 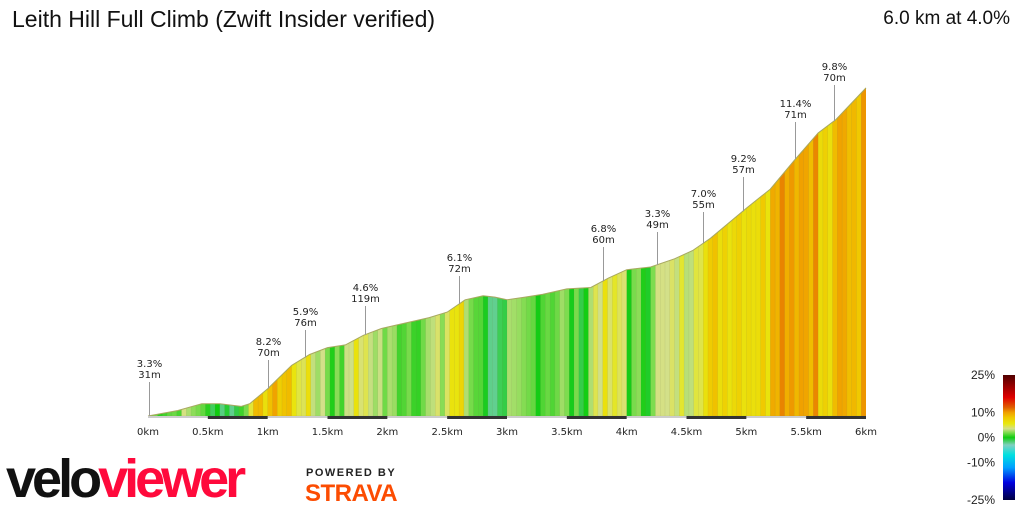 I want to click on x-tick-label: 0.5km, so click(x=207, y=432).